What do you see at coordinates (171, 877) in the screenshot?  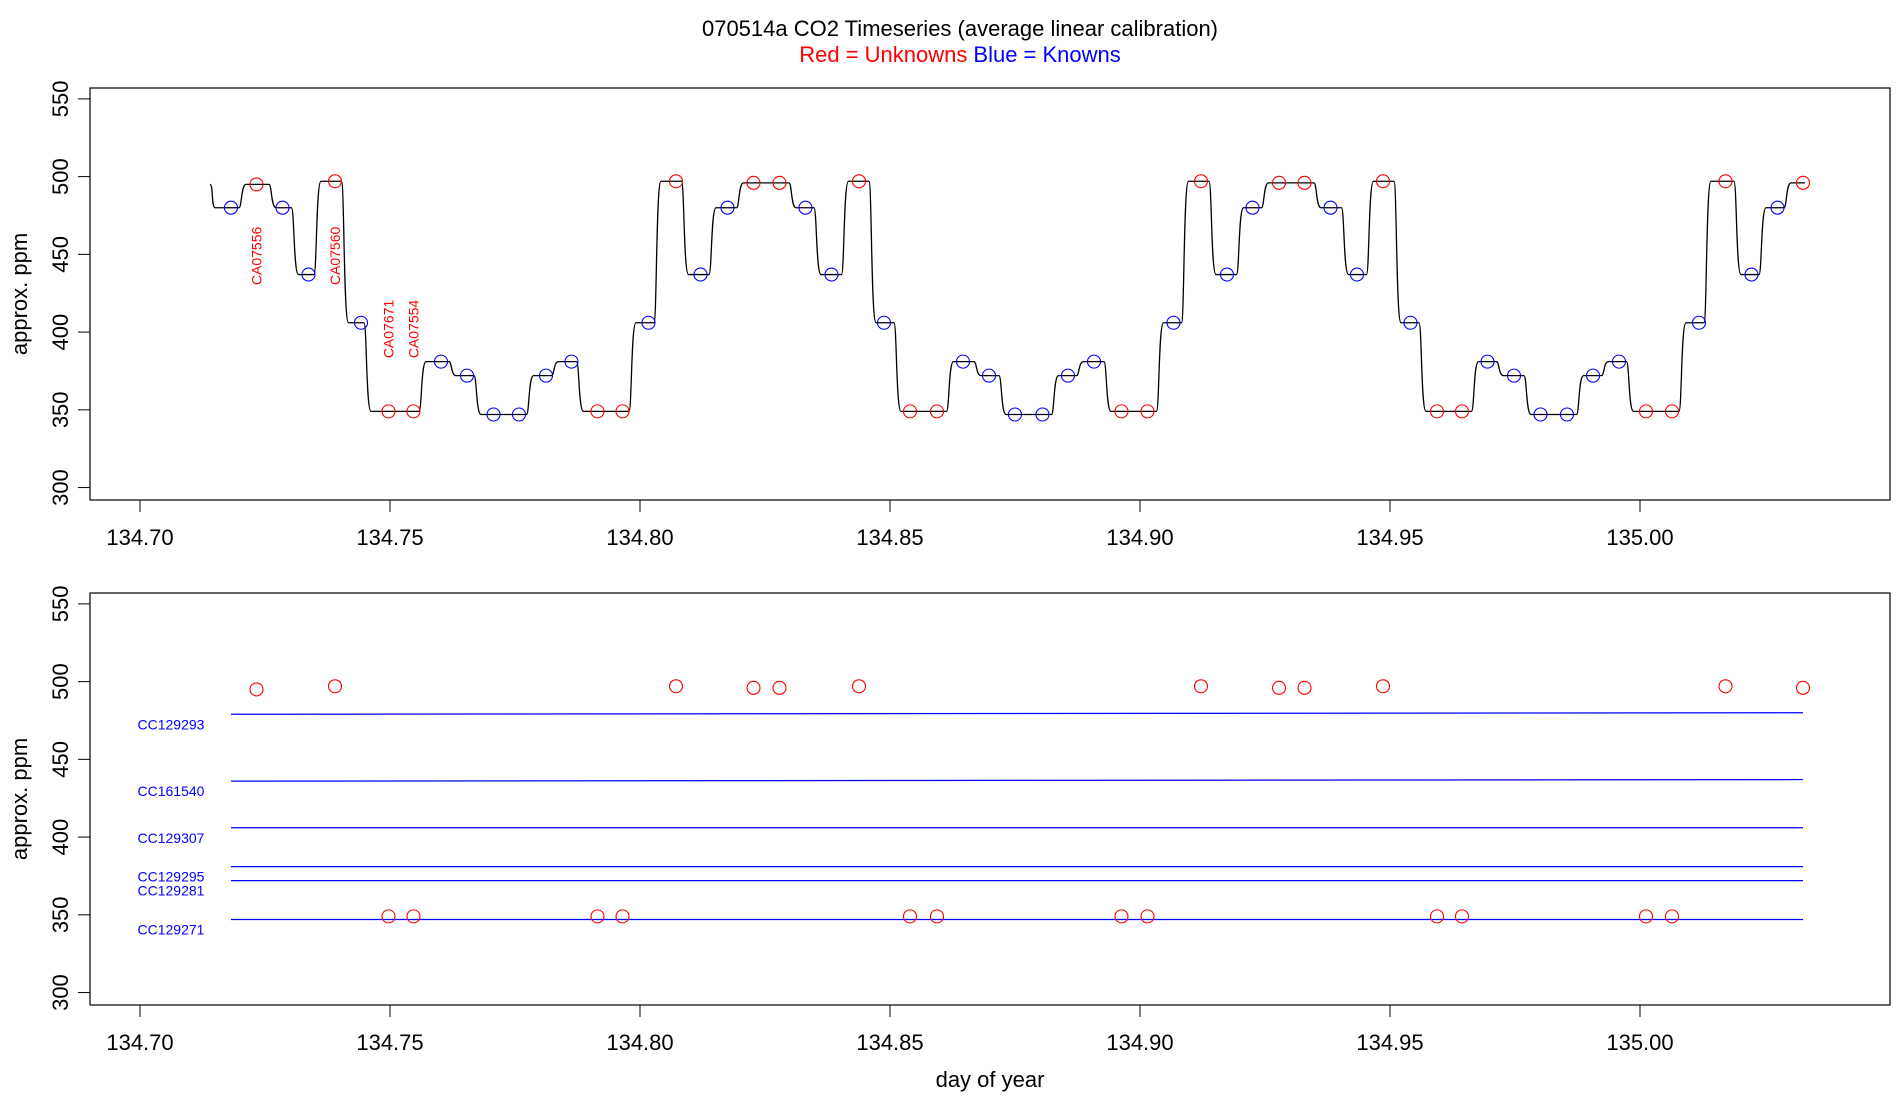 I see `reference-label: CC129295` at bounding box center [171, 877].